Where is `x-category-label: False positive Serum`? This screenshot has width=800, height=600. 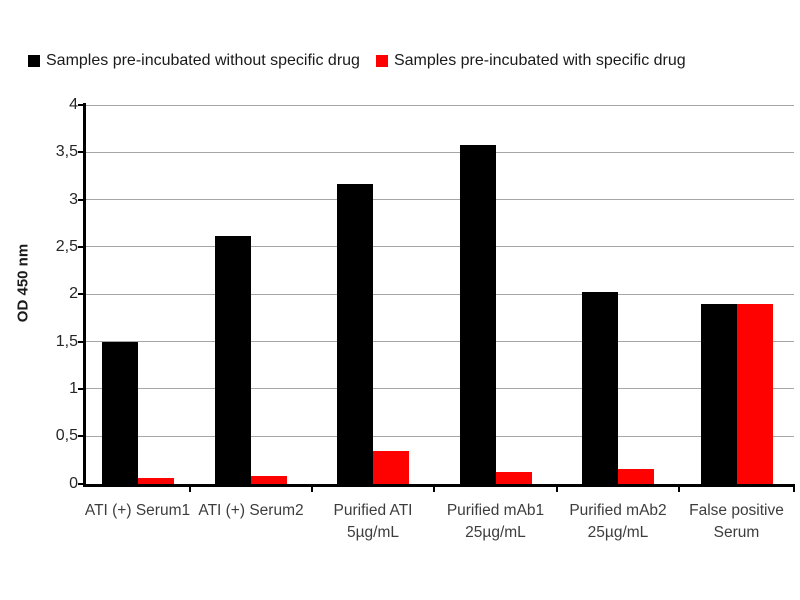
x-category-label: False positive Serum is located at coordinates (735, 522).